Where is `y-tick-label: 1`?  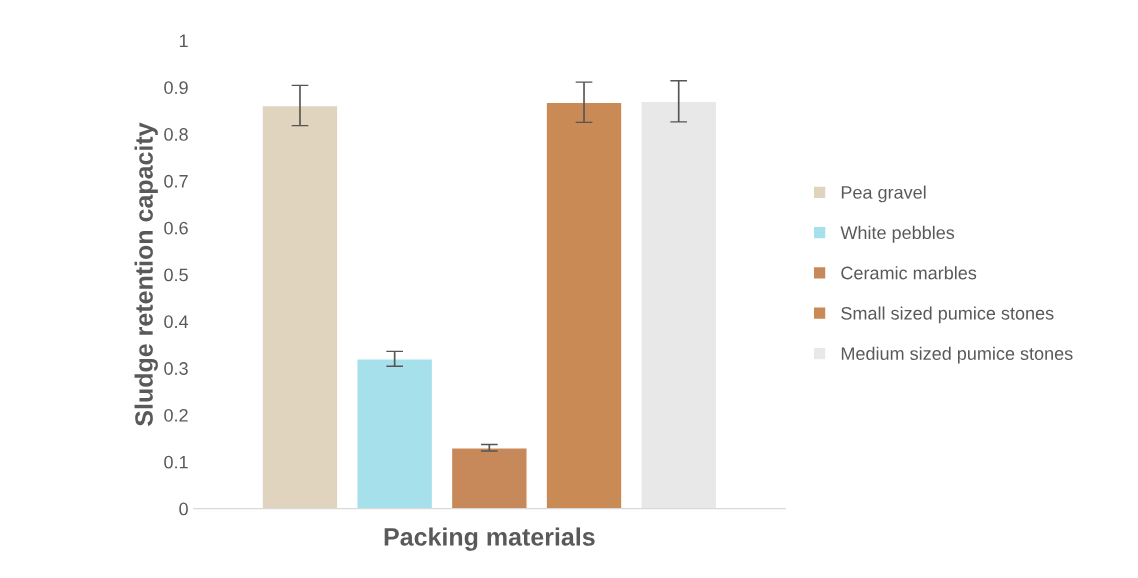
y-tick-label: 1 is located at coordinates (183, 40).